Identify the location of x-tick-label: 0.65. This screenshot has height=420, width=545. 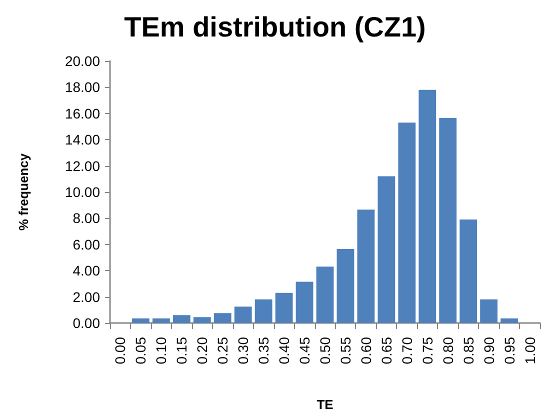
(386, 350).